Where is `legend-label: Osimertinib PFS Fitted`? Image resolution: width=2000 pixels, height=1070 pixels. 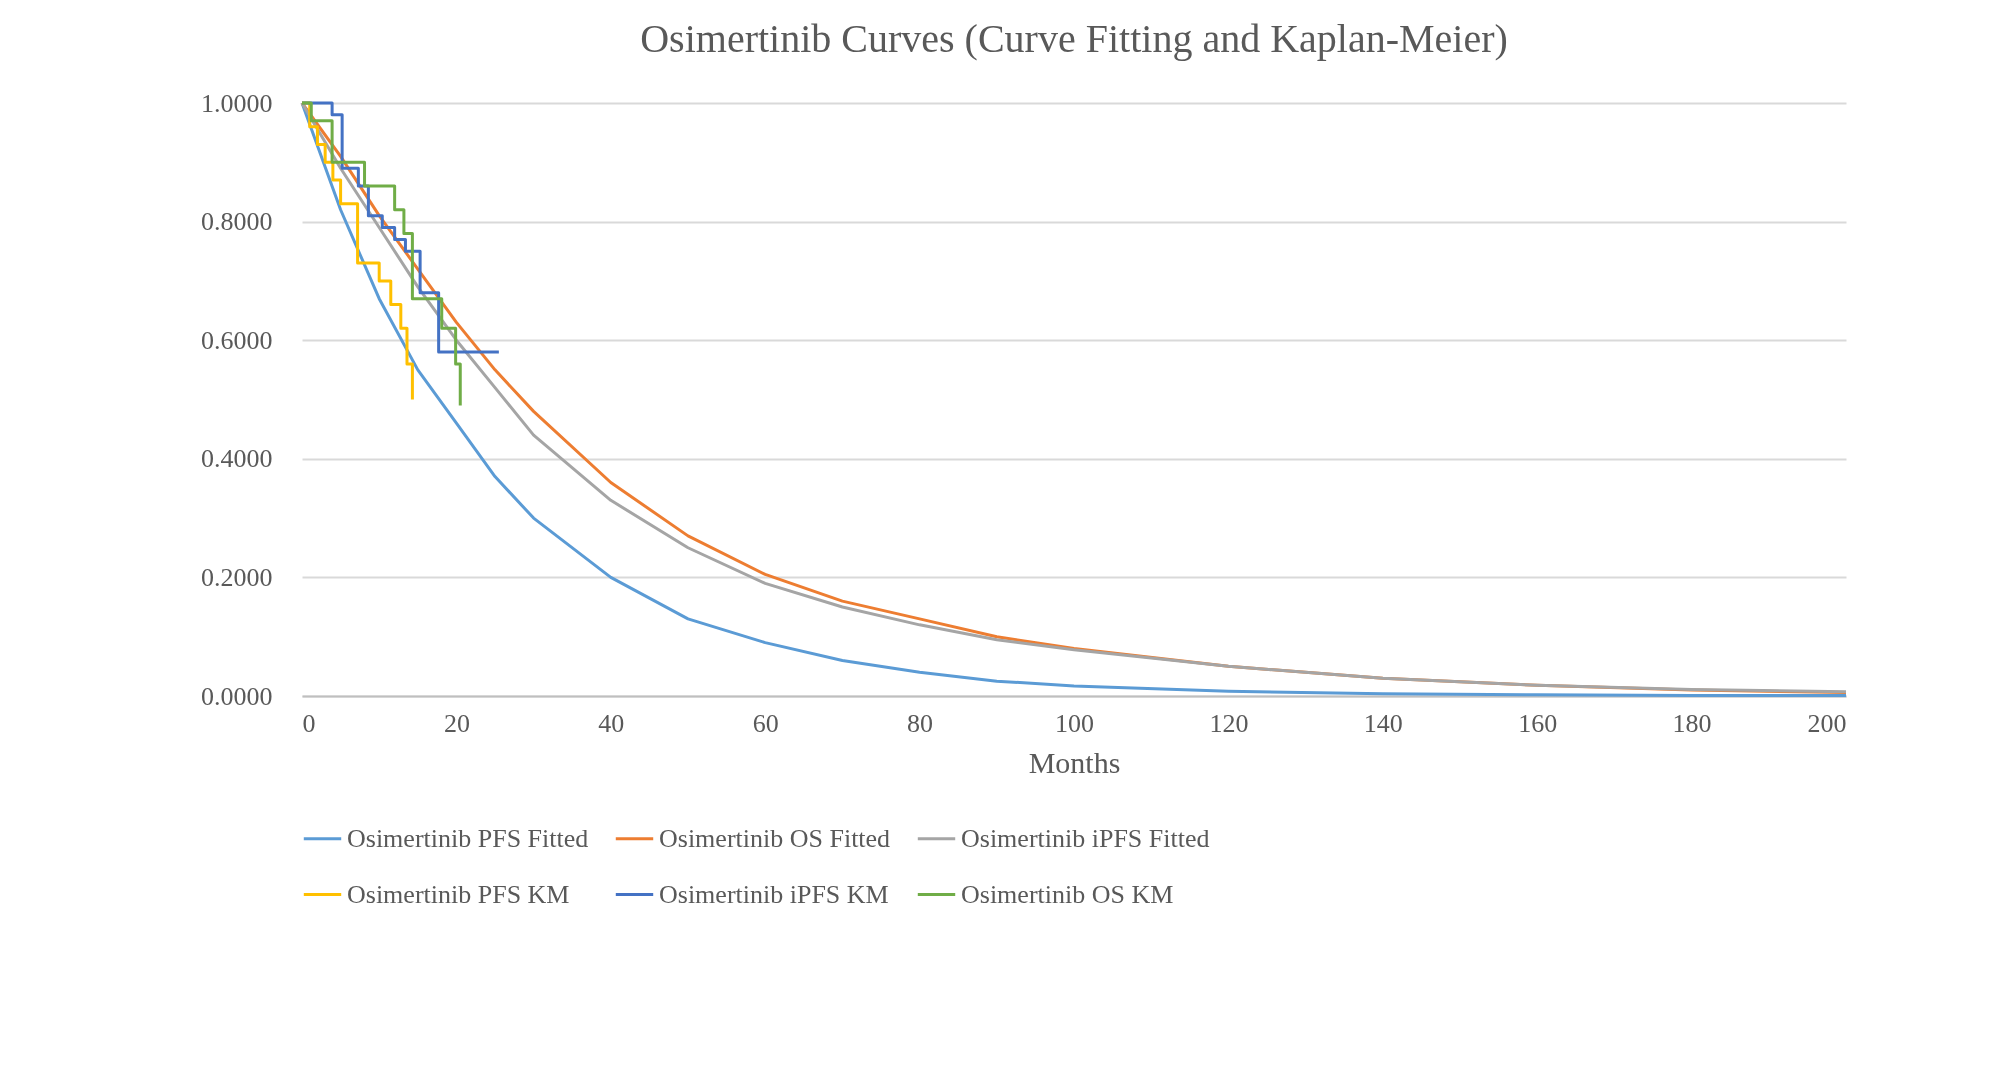
legend-label: Osimertinib PFS Fitted is located at coordinates (468, 838).